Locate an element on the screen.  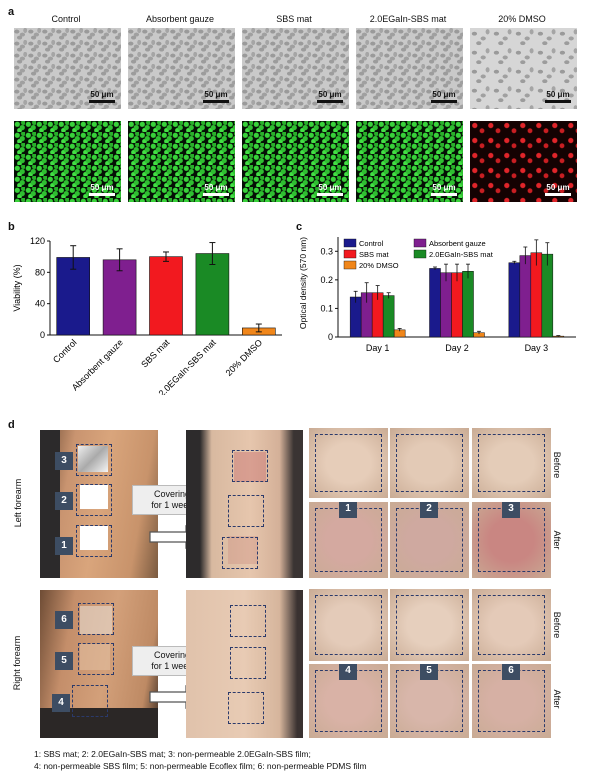
badge-4: 4 is located at coordinates (61, 703).